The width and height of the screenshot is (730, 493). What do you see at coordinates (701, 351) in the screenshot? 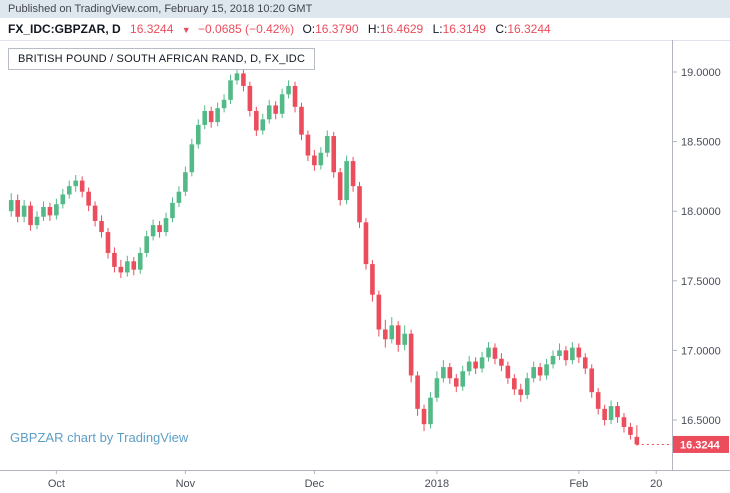
I see `svg-text: 17.0000` at bounding box center [701, 351].